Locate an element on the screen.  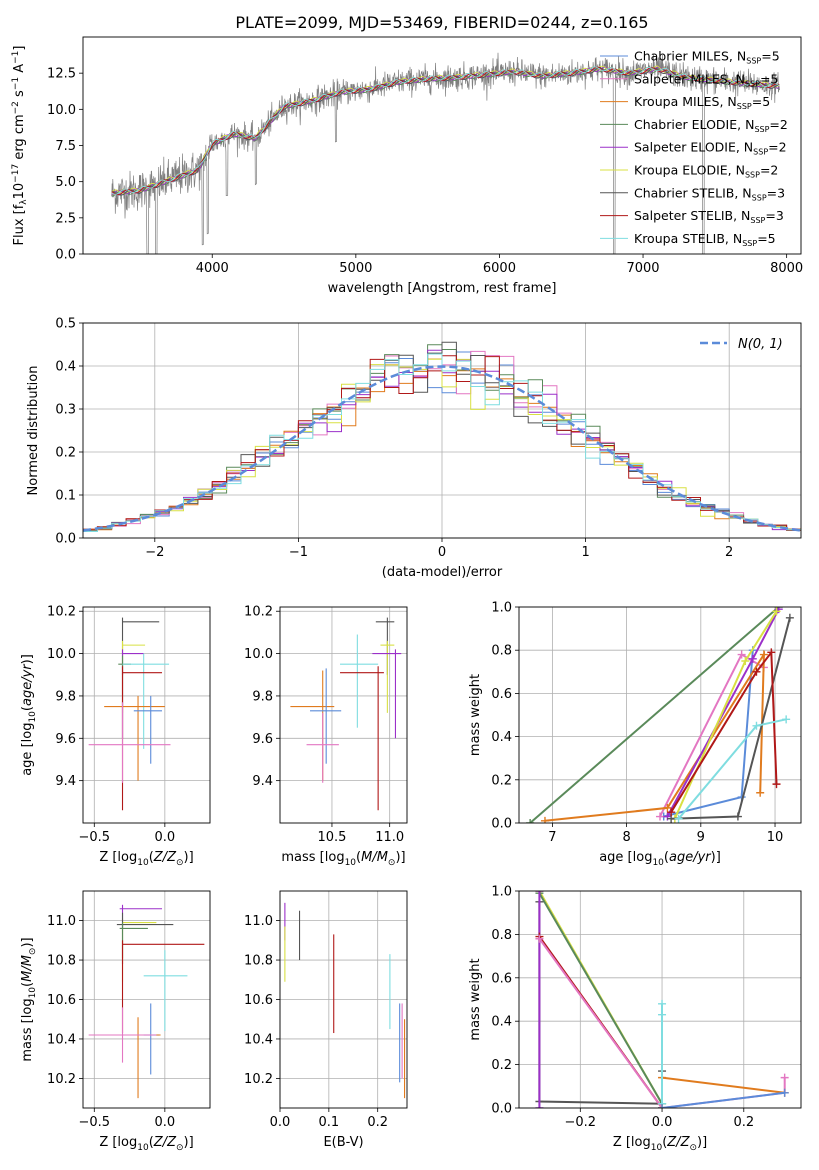
residual-histogram-kroupa_stelib is located at coordinates (442, 442).